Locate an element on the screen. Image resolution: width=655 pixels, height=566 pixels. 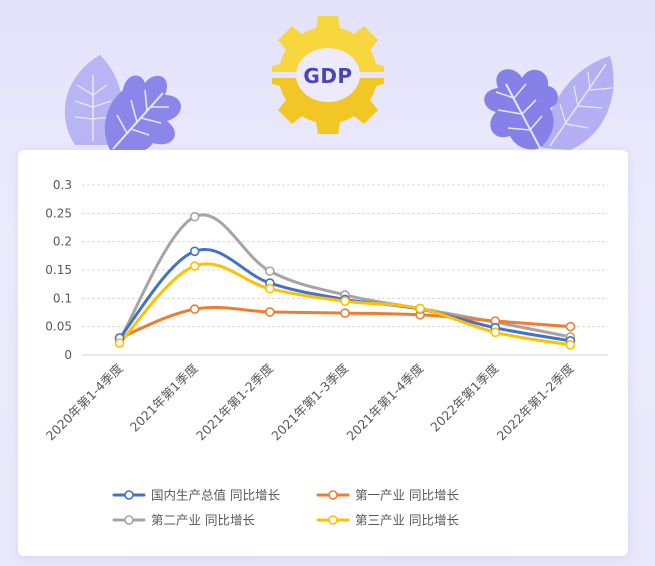
legend-label: 第二产业 同比增长 is located at coordinates (203, 520).